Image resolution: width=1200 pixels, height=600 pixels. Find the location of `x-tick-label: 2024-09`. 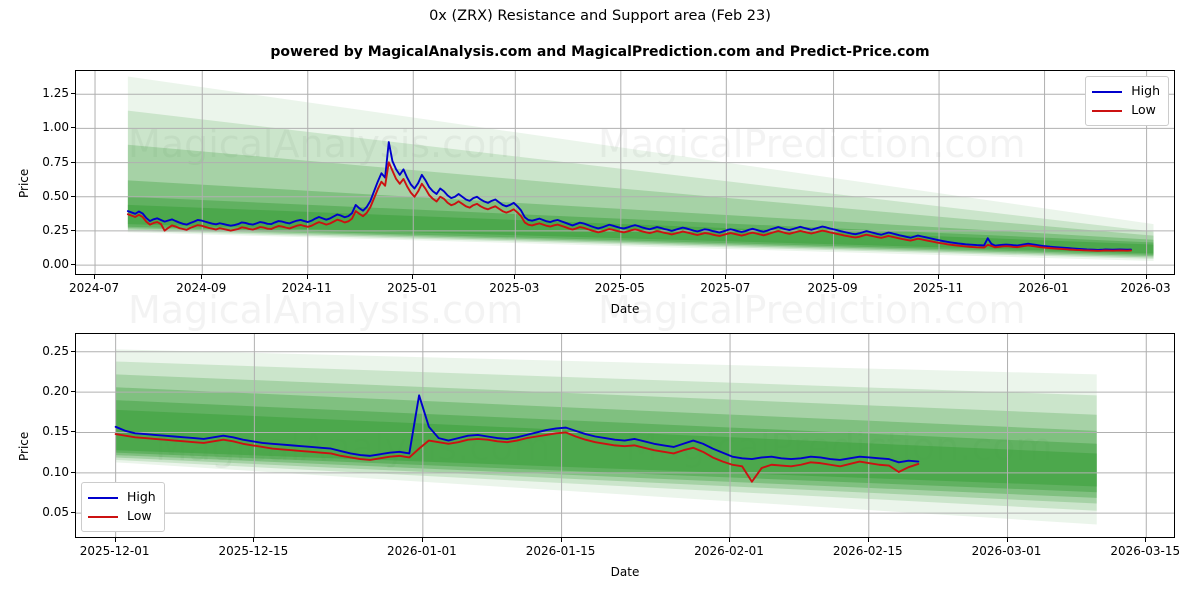

x-tick-label: 2024-09 is located at coordinates (201, 288).